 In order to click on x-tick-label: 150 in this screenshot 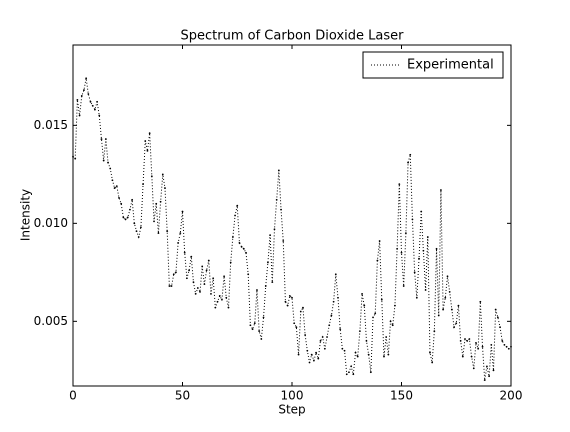, I will do `click(401, 396)`.